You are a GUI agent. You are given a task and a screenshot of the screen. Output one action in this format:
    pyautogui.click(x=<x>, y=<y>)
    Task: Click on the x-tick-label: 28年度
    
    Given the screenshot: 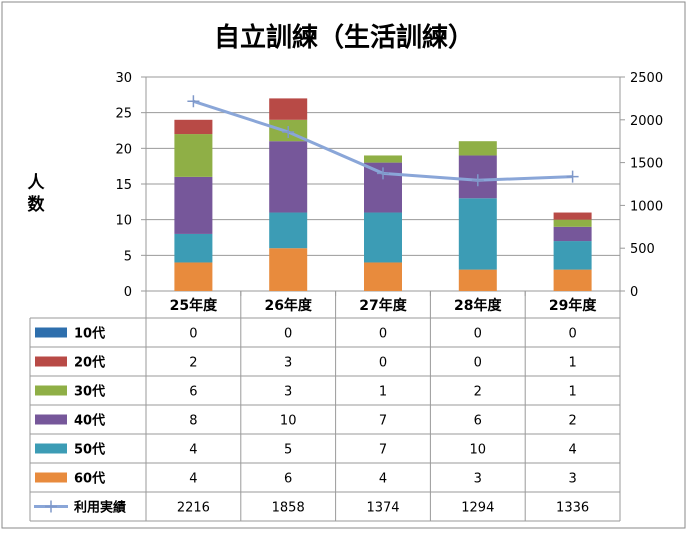 What is the action you would take?
    pyautogui.click(x=478, y=305)
    